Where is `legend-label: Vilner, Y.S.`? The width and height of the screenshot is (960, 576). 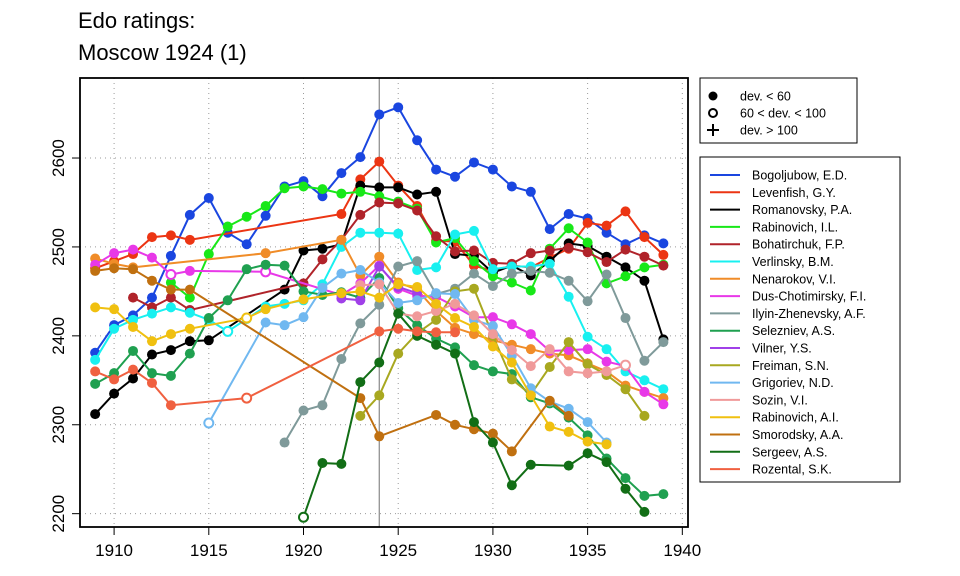 legend-label: Vilner, Y.S. is located at coordinates (782, 349).